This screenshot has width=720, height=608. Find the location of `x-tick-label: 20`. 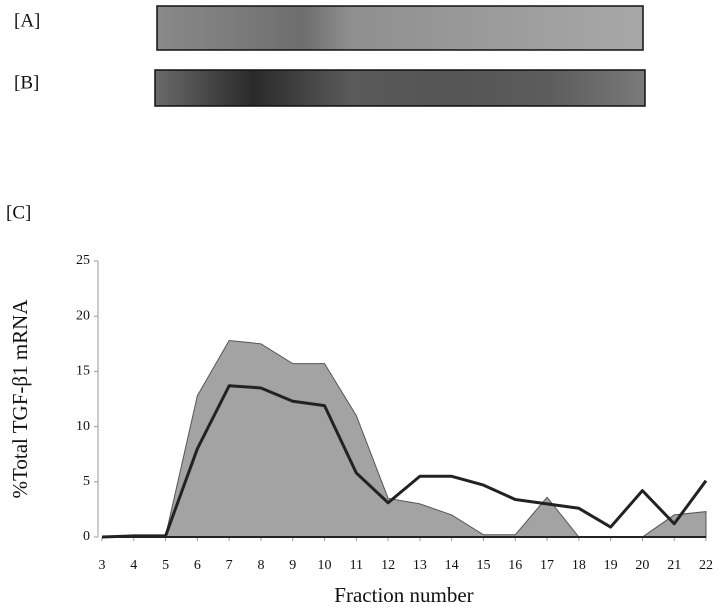

x-tick-label: 20 is located at coordinates (642, 565).